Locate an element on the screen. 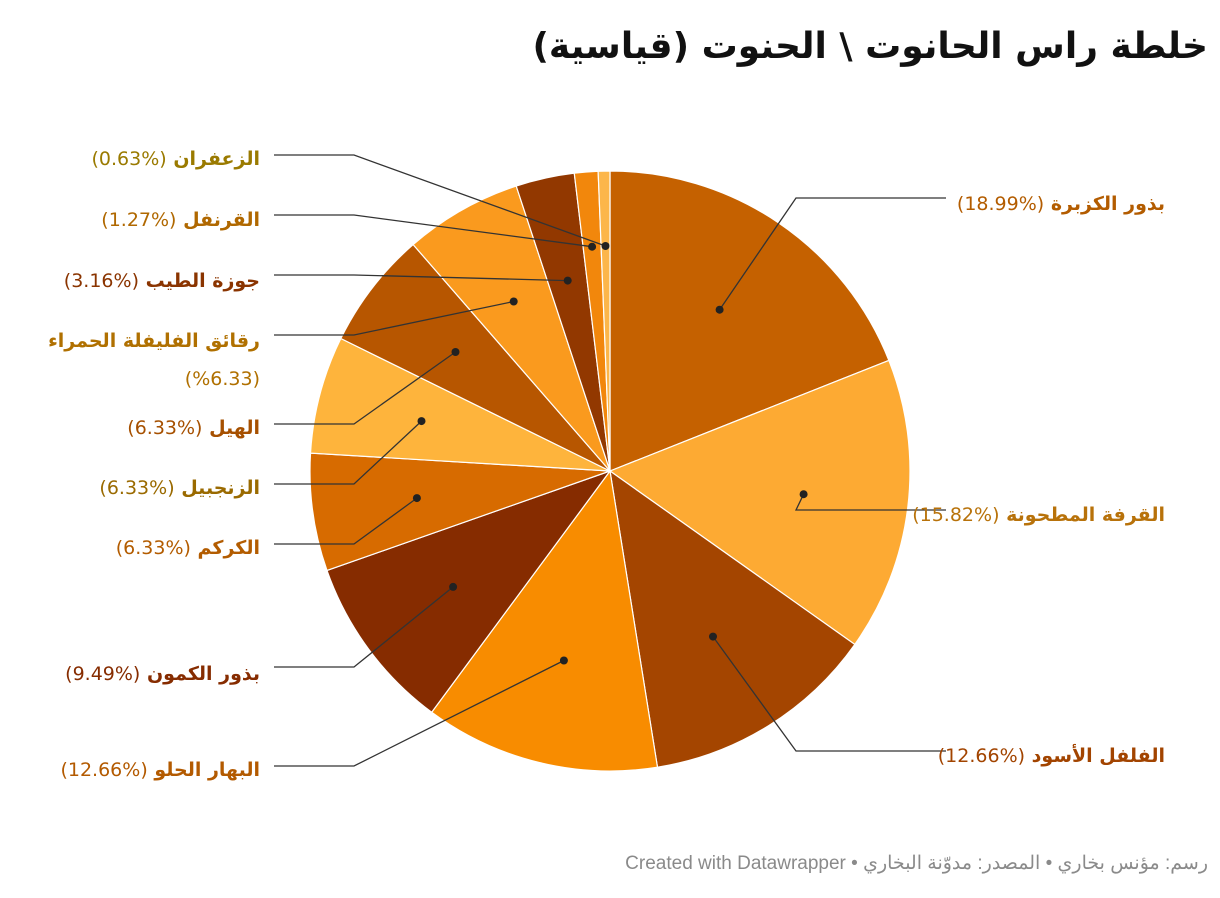  slice-label: الزنجبيل (%6.33) is located at coordinates (179, 488).